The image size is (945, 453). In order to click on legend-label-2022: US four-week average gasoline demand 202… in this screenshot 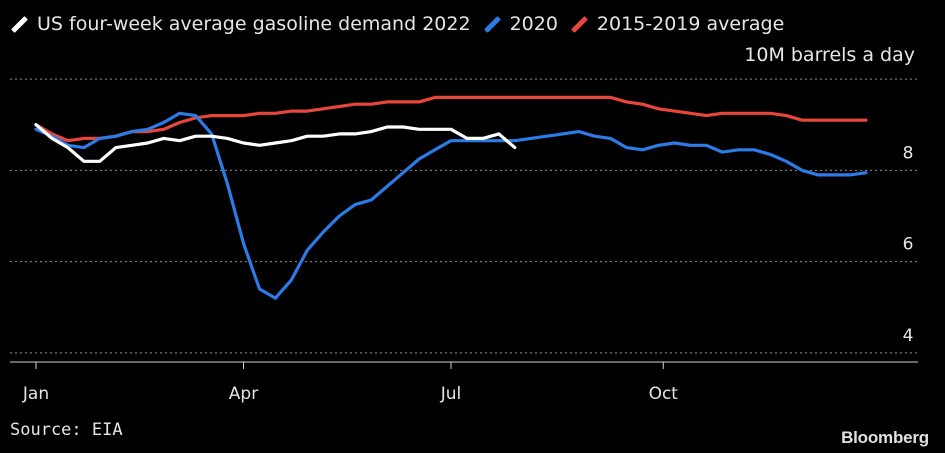, I will do `click(254, 24)`.